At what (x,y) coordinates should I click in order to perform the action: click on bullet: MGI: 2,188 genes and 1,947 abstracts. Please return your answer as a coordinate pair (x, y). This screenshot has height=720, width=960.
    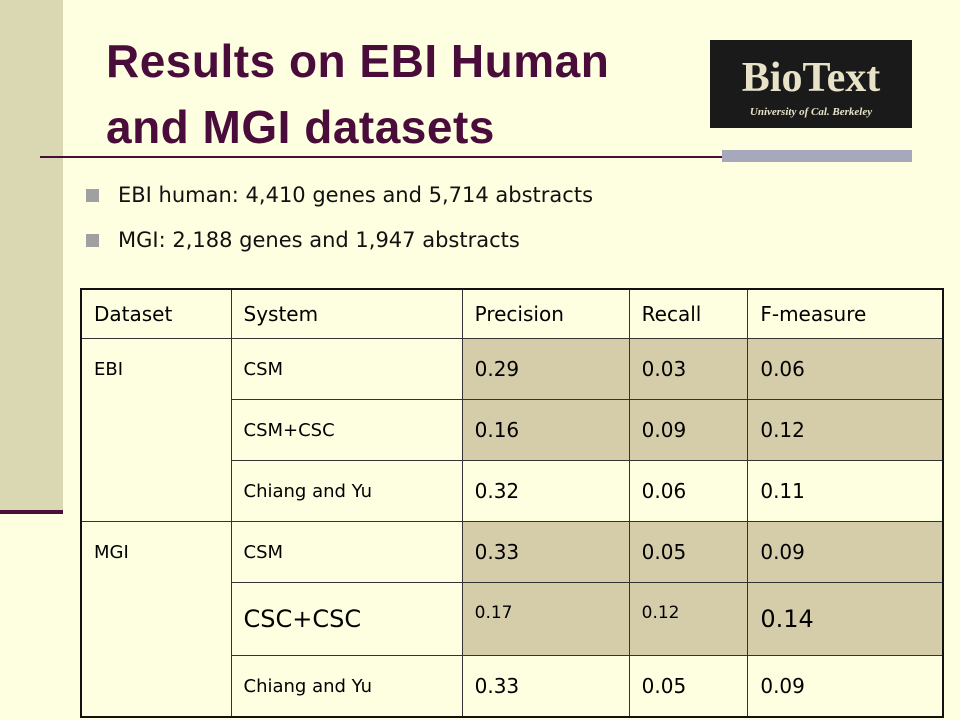
    Looking at the image, I should click on (339, 245).